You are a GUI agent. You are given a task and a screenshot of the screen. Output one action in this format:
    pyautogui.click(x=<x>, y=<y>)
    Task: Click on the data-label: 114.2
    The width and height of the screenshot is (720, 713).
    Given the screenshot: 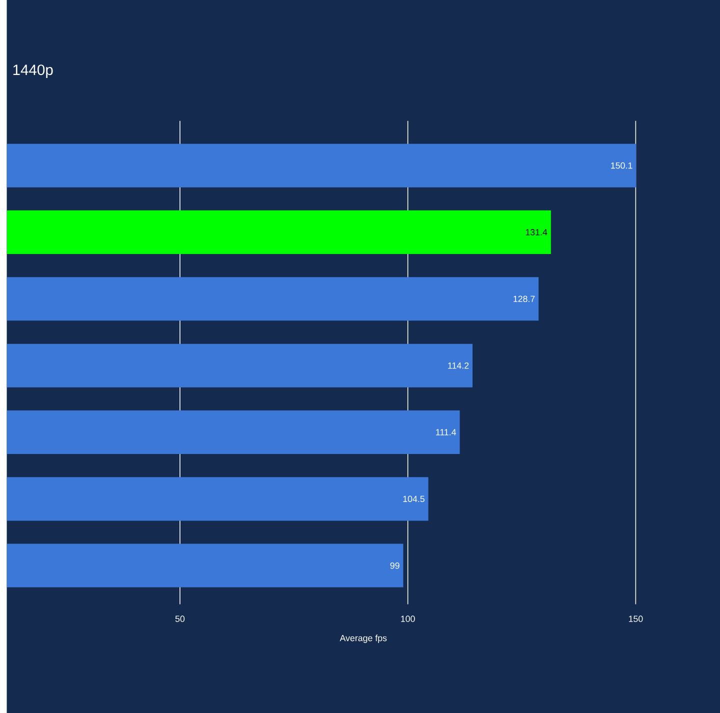 What is the action you would take?
    pyautogui.click(x=458, y=365)
    